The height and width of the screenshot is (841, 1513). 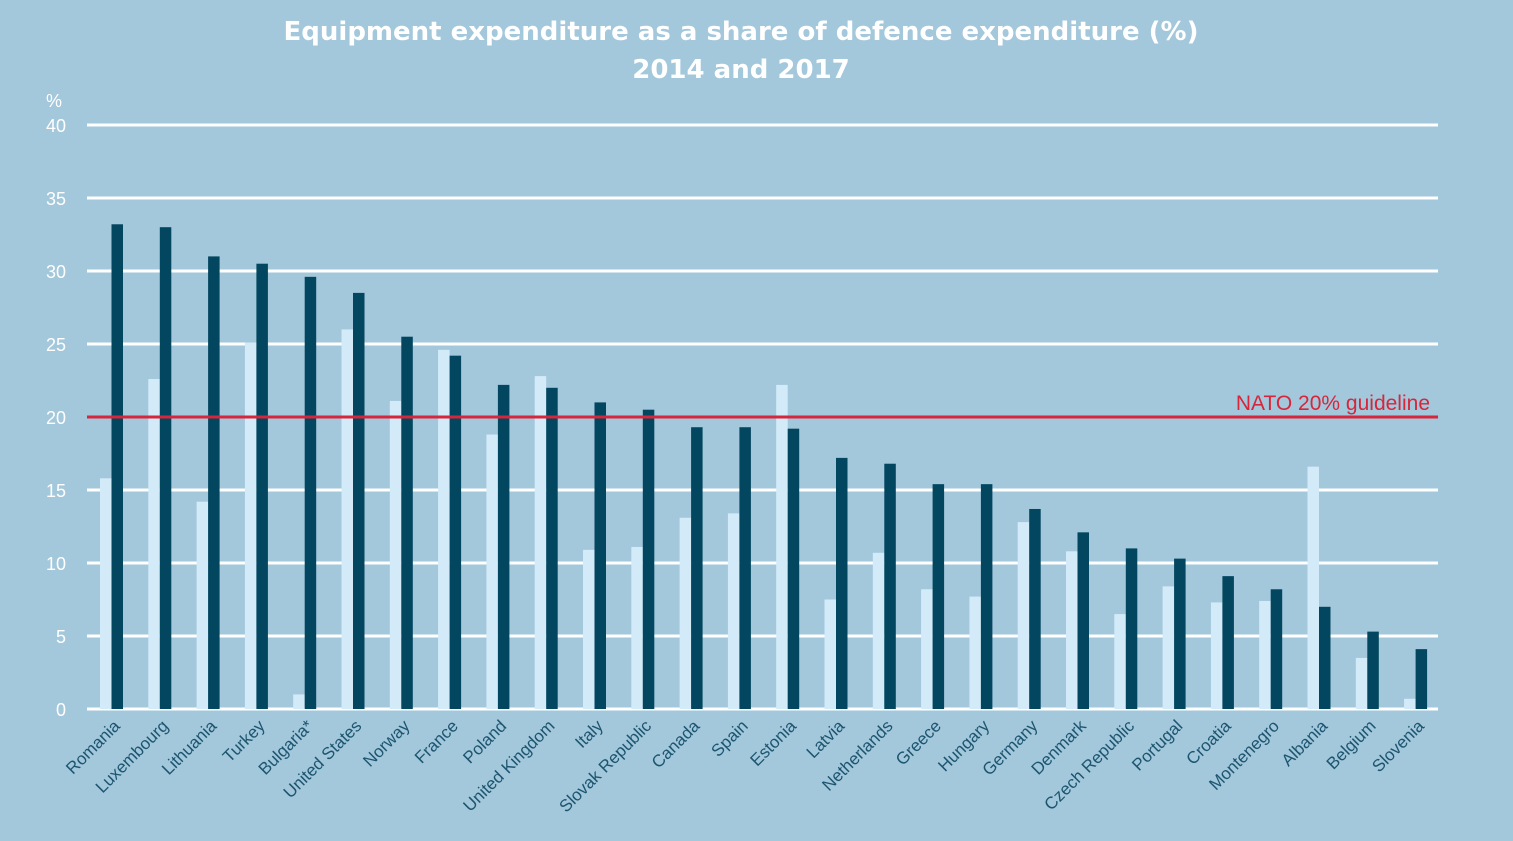 I want to click on y-axis-unit-label: %, so click(x=54, y=101).